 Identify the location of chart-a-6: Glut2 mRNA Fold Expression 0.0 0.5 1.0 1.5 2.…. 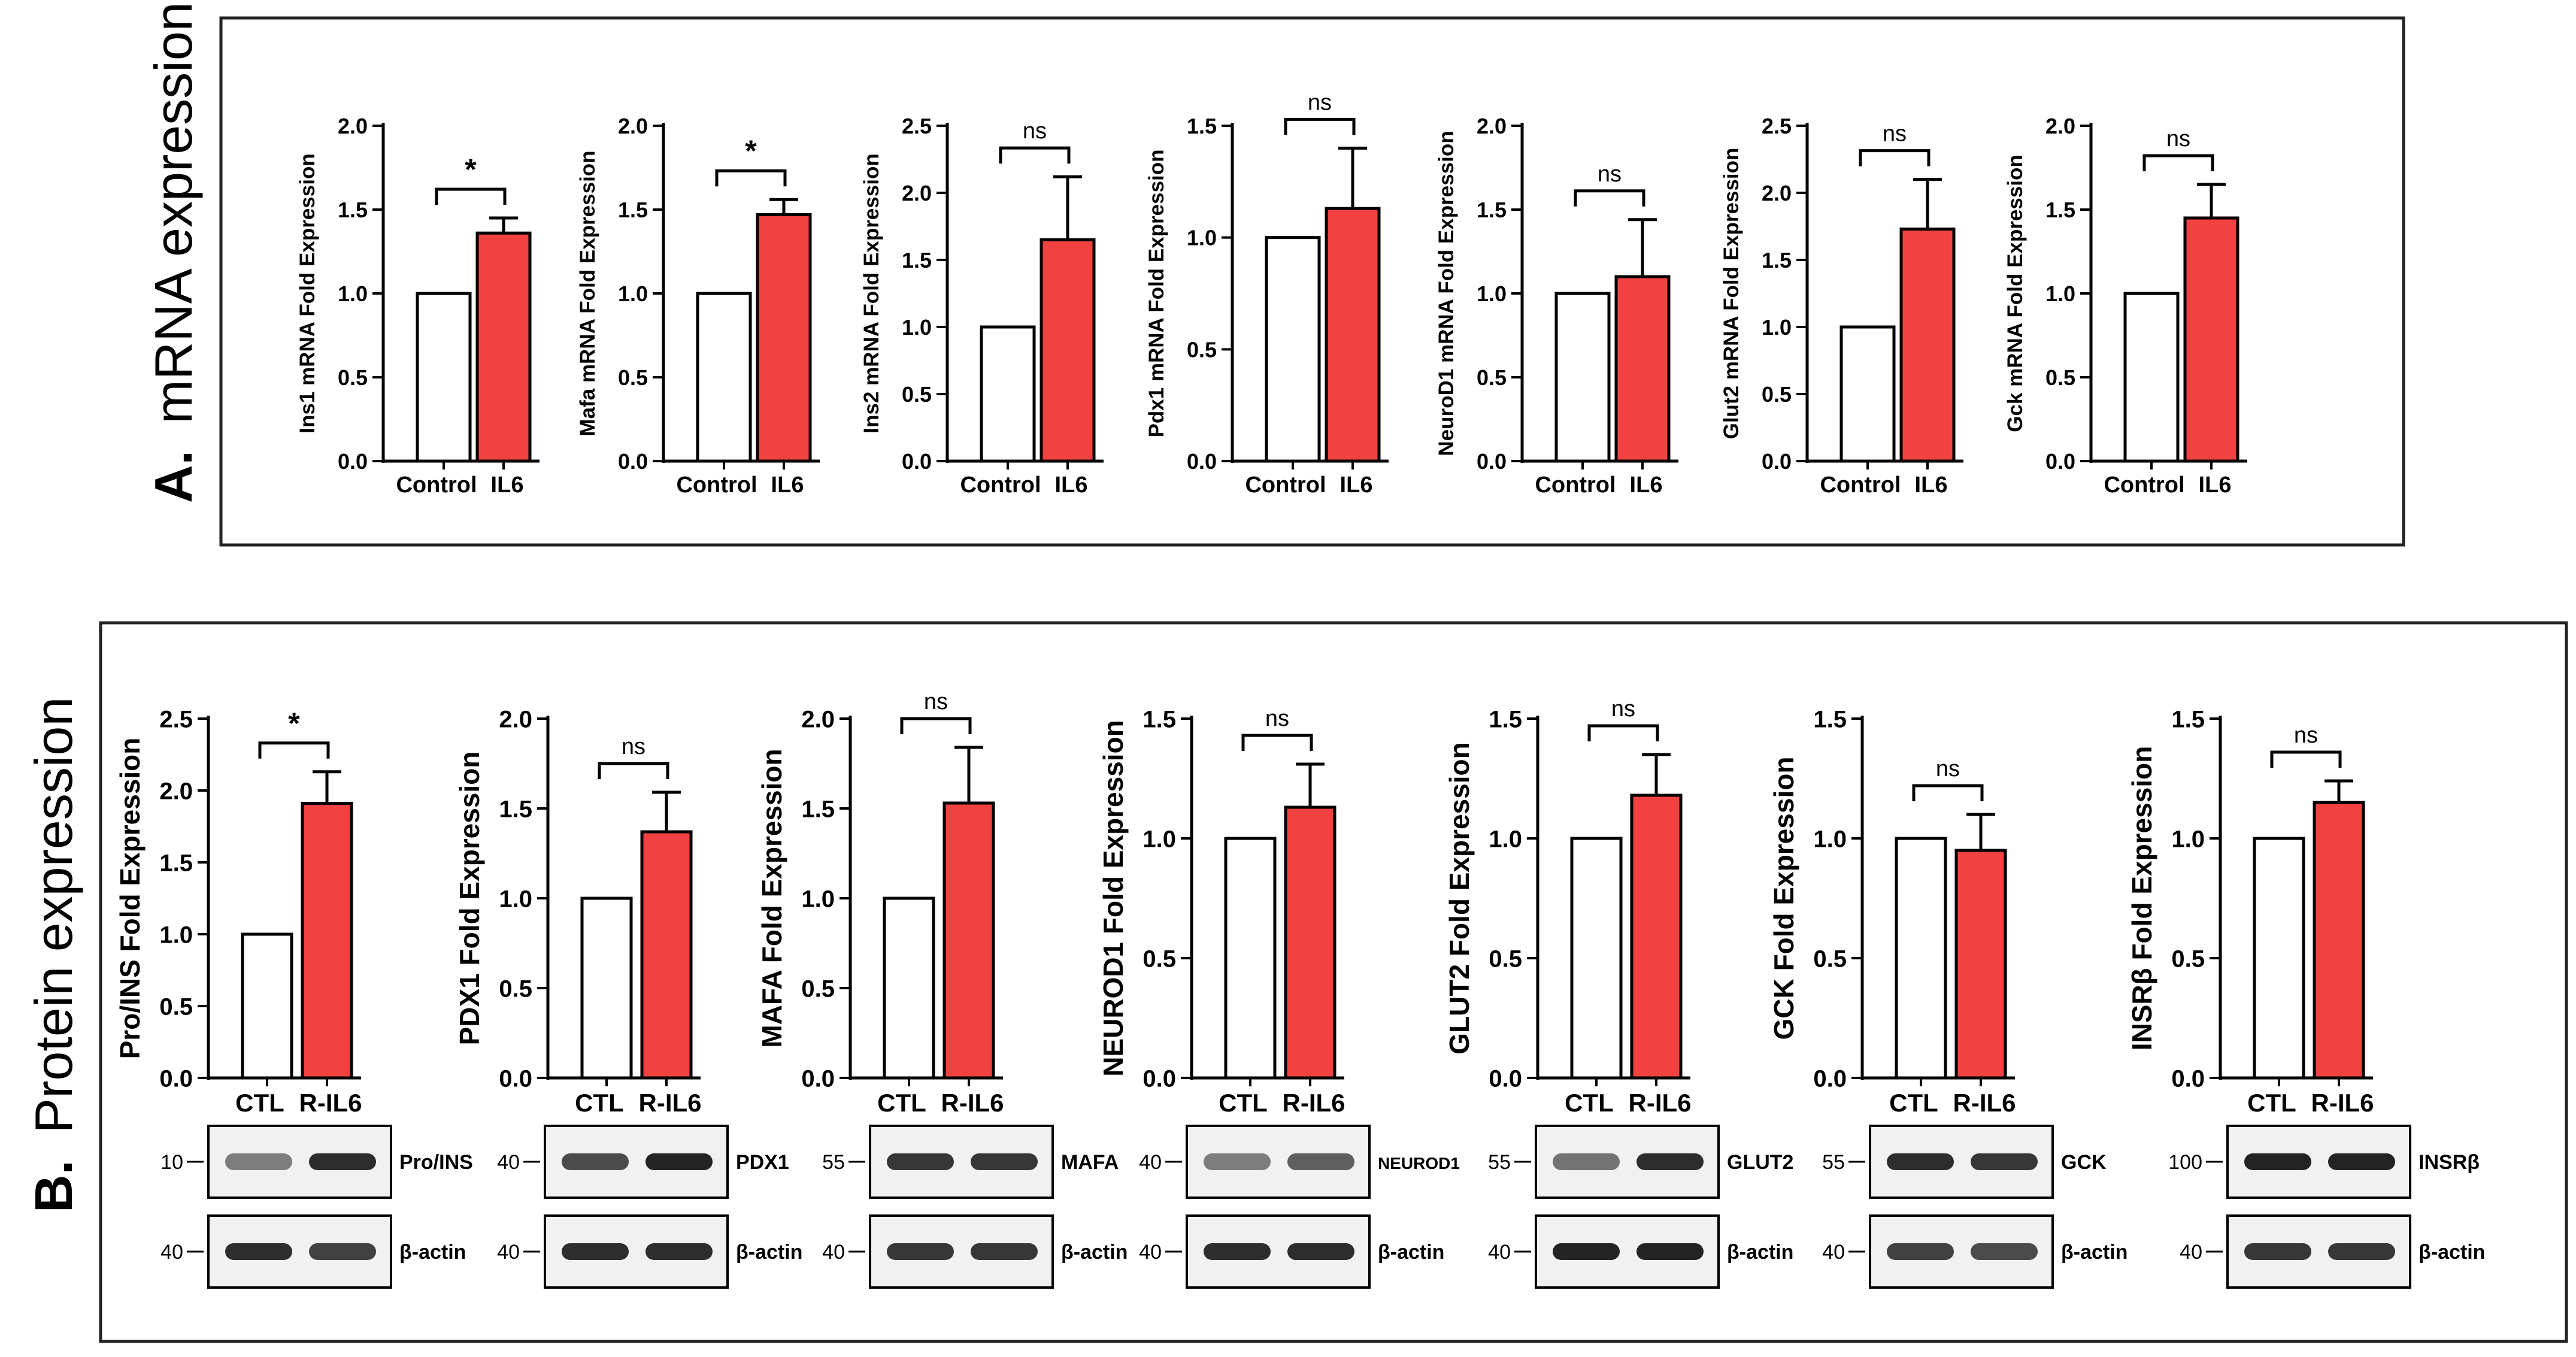
(1841, 306).